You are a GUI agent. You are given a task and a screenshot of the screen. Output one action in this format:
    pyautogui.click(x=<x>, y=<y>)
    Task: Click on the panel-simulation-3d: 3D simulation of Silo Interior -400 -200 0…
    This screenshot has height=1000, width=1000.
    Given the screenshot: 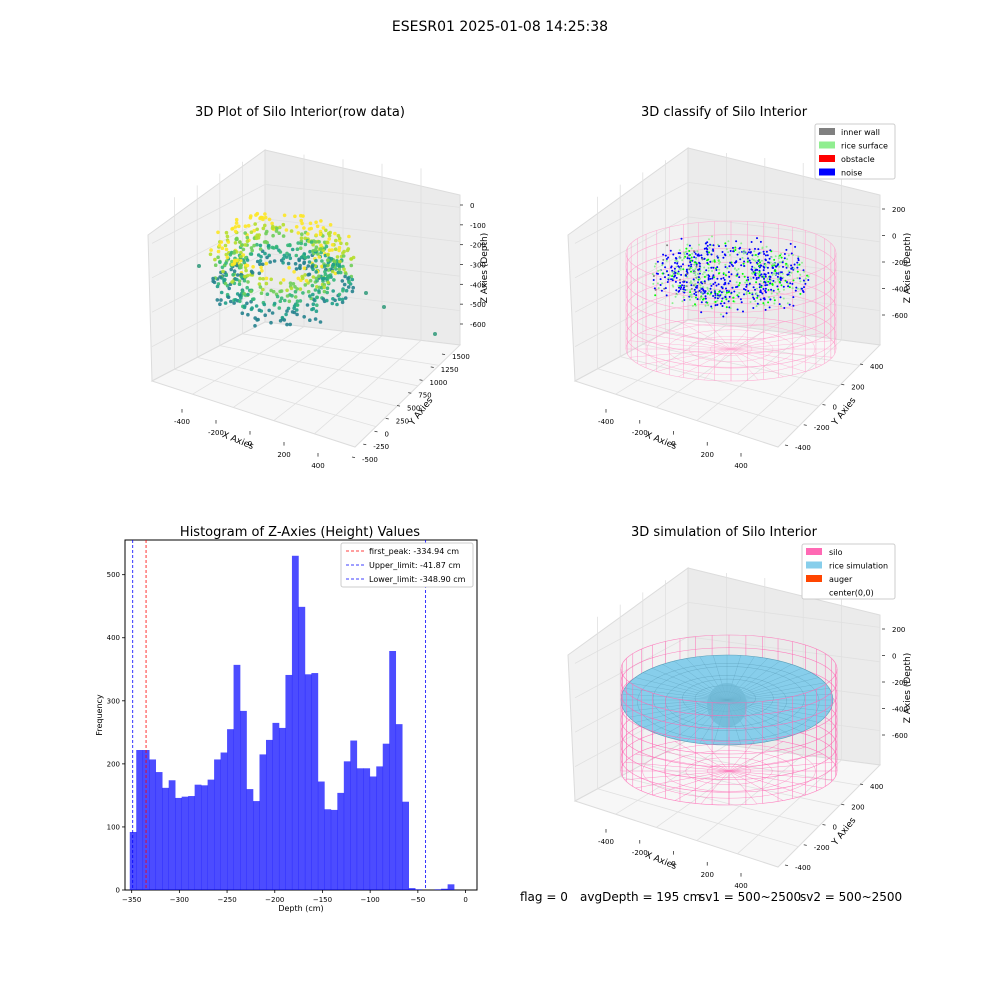 What is the action you would take?
    pyautogui.click(x=740, y=707)
    